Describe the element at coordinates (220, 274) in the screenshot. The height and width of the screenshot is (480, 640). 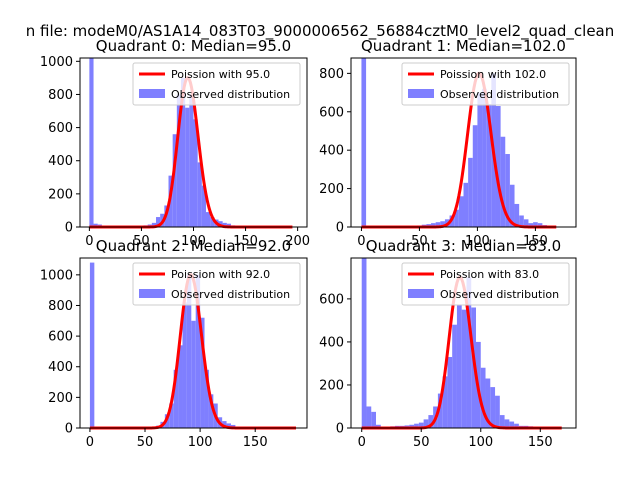
I see `legend-label-fit: Poission with 92.0` at that location.